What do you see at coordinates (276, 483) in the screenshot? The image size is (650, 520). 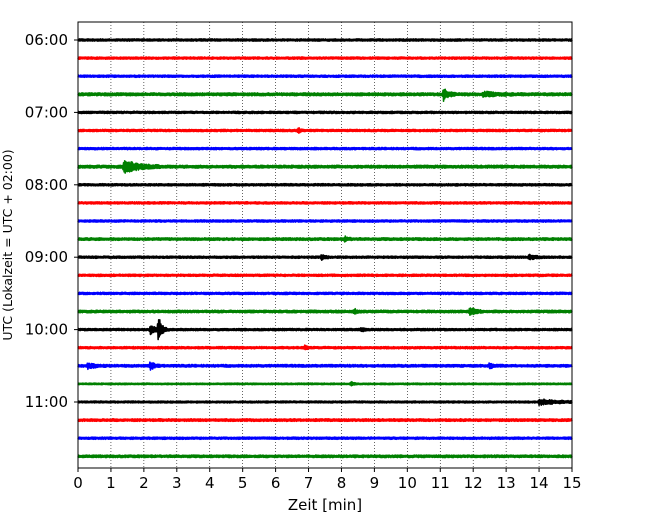 I see `x-tick-label: 6` at bounding box center [276, 483].